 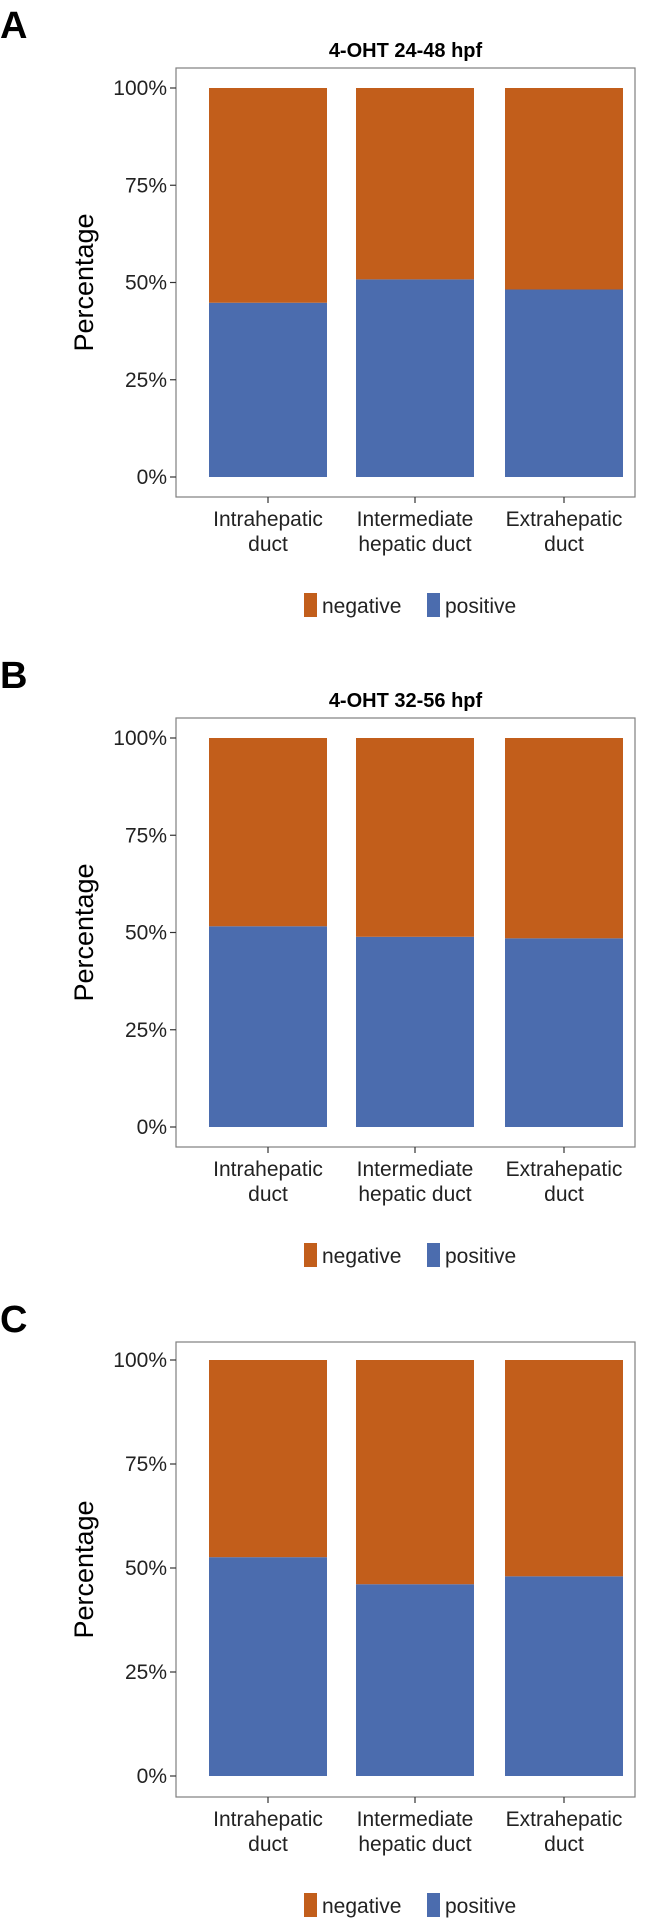 What do you see at coordinates (13, 1320) in the screenshot?
I see `panel-letter: C` at bounding box center [13, 1320].